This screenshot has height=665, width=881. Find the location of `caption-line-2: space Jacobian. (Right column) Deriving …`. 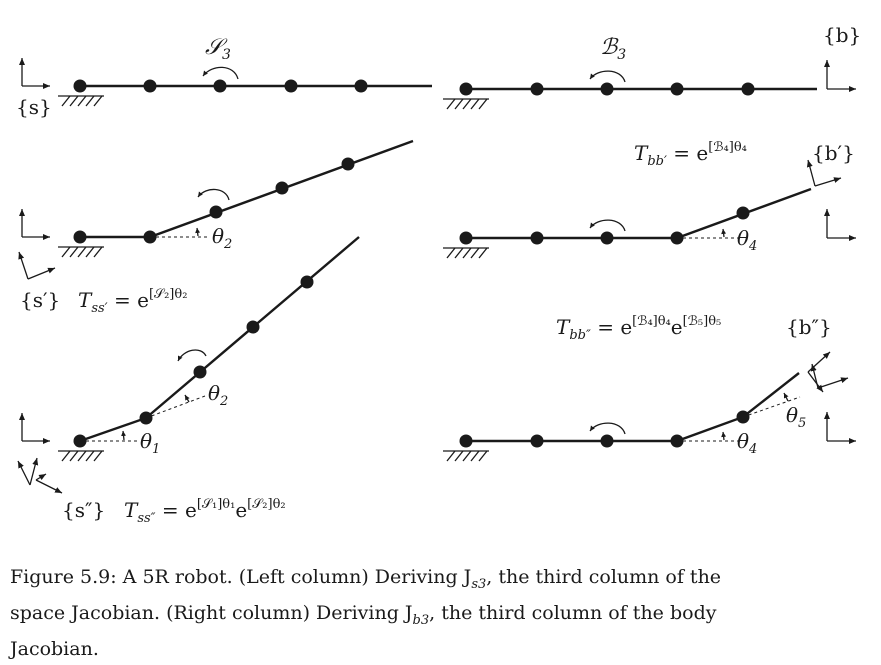

caption-line-2: space Jacobian. (Right column) Deriving … is located at coordinates (363, 614).